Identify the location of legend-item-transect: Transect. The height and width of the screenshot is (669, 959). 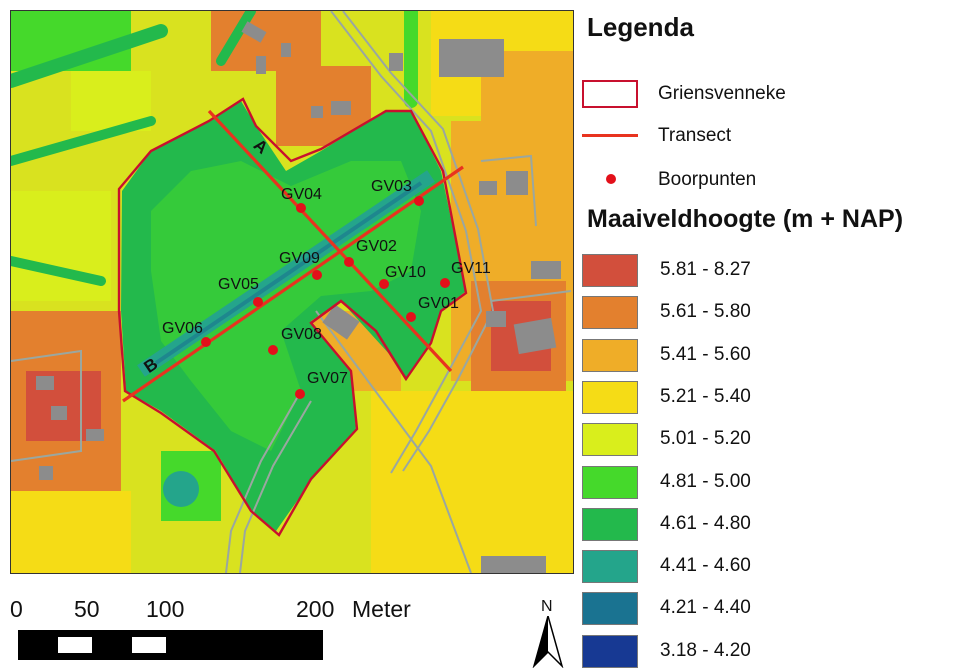
(769, 135).